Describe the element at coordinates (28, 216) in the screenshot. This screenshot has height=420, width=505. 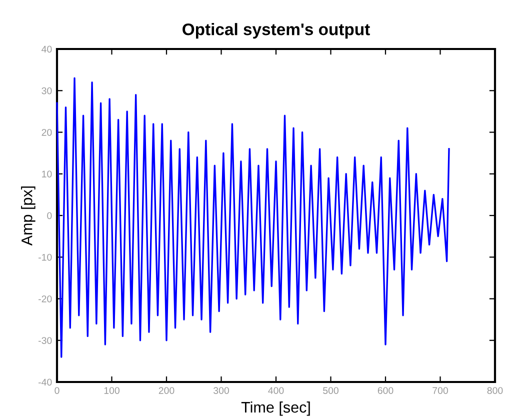
I see `y-axis-title: Amp [px]` at that location.